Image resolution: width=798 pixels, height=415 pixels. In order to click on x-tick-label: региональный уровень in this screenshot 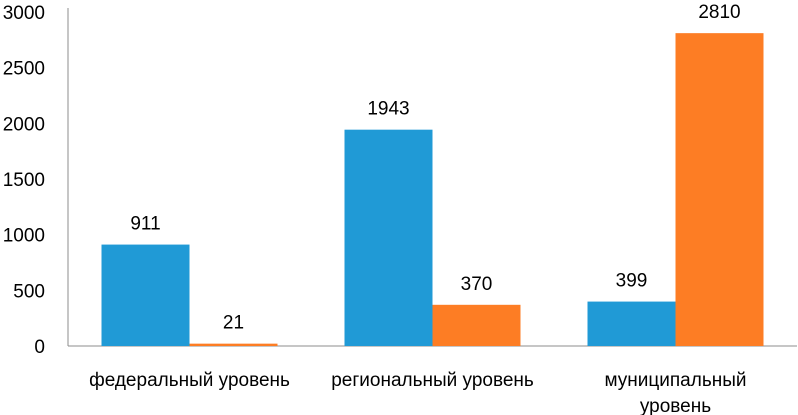, I will do `click(432, 380)`.